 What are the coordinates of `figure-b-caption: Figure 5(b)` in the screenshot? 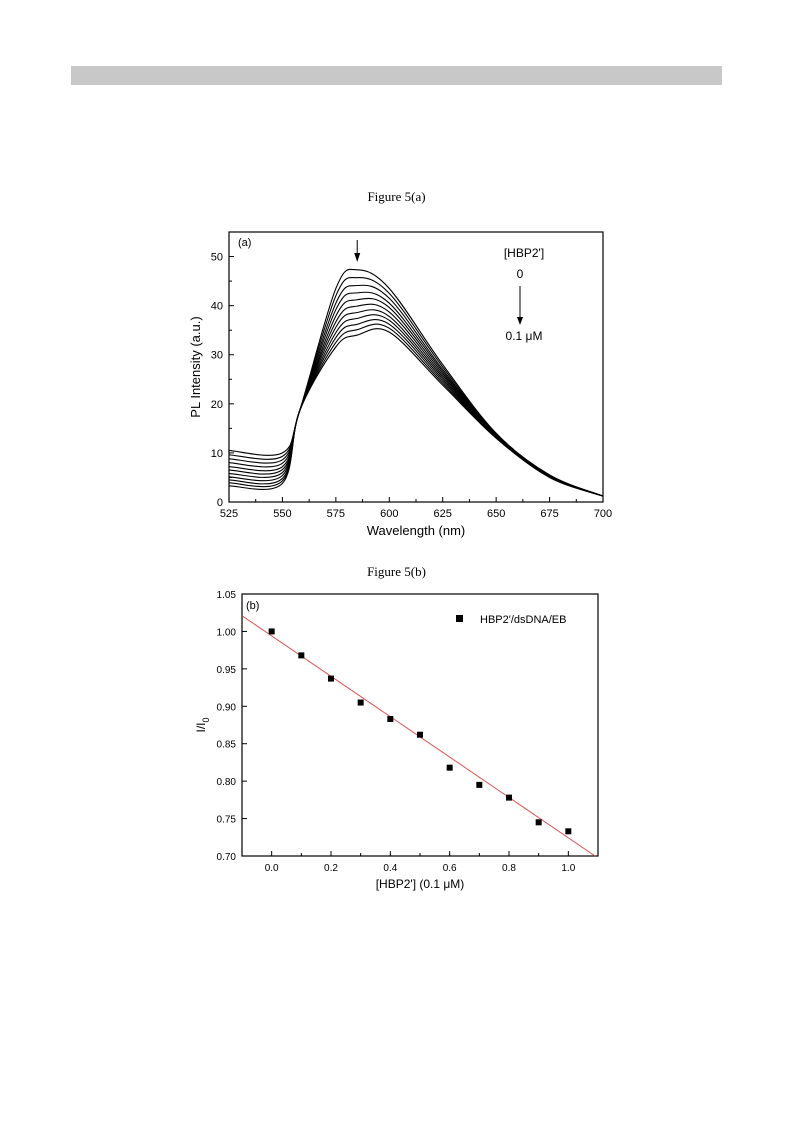 It's located at (396, 571).